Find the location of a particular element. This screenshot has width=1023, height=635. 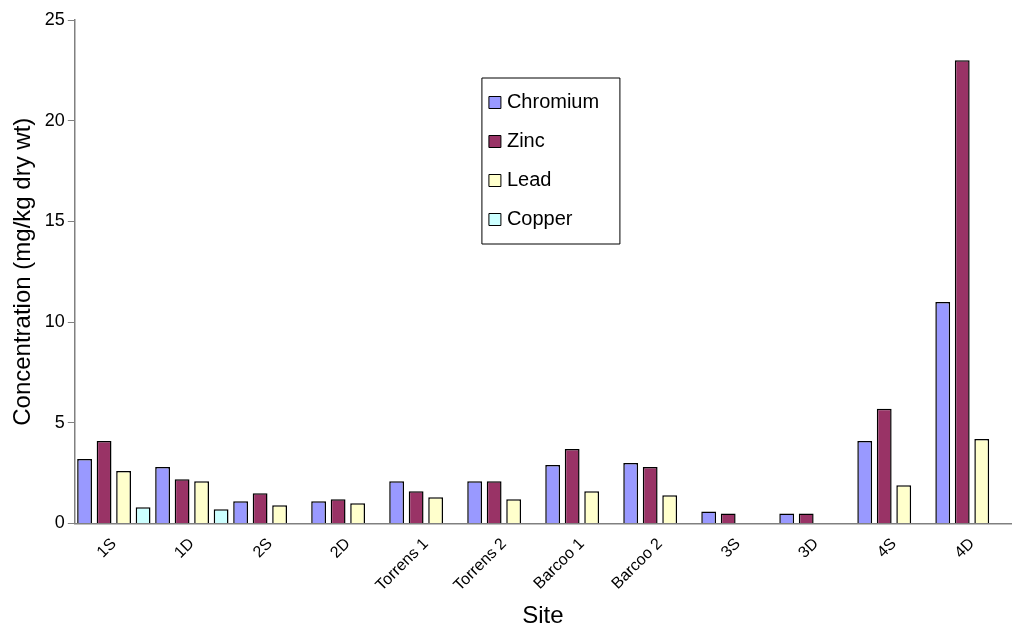

x-tick-label: 1S is located at coordinates (106, 547).